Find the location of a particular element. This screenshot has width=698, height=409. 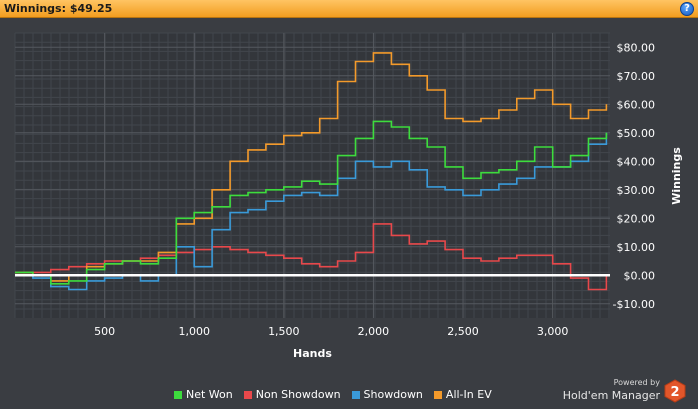

y-tick-label: $0.00 is located at coordinates (640, 275).